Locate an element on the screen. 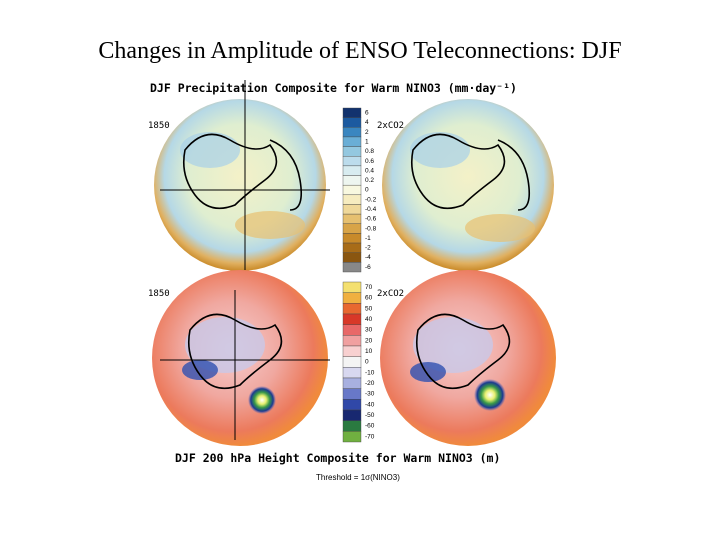 Image resolution: width=720 pixels, height=540 pixels. colorbar-label: 2 is located at coordinates (367, 132).